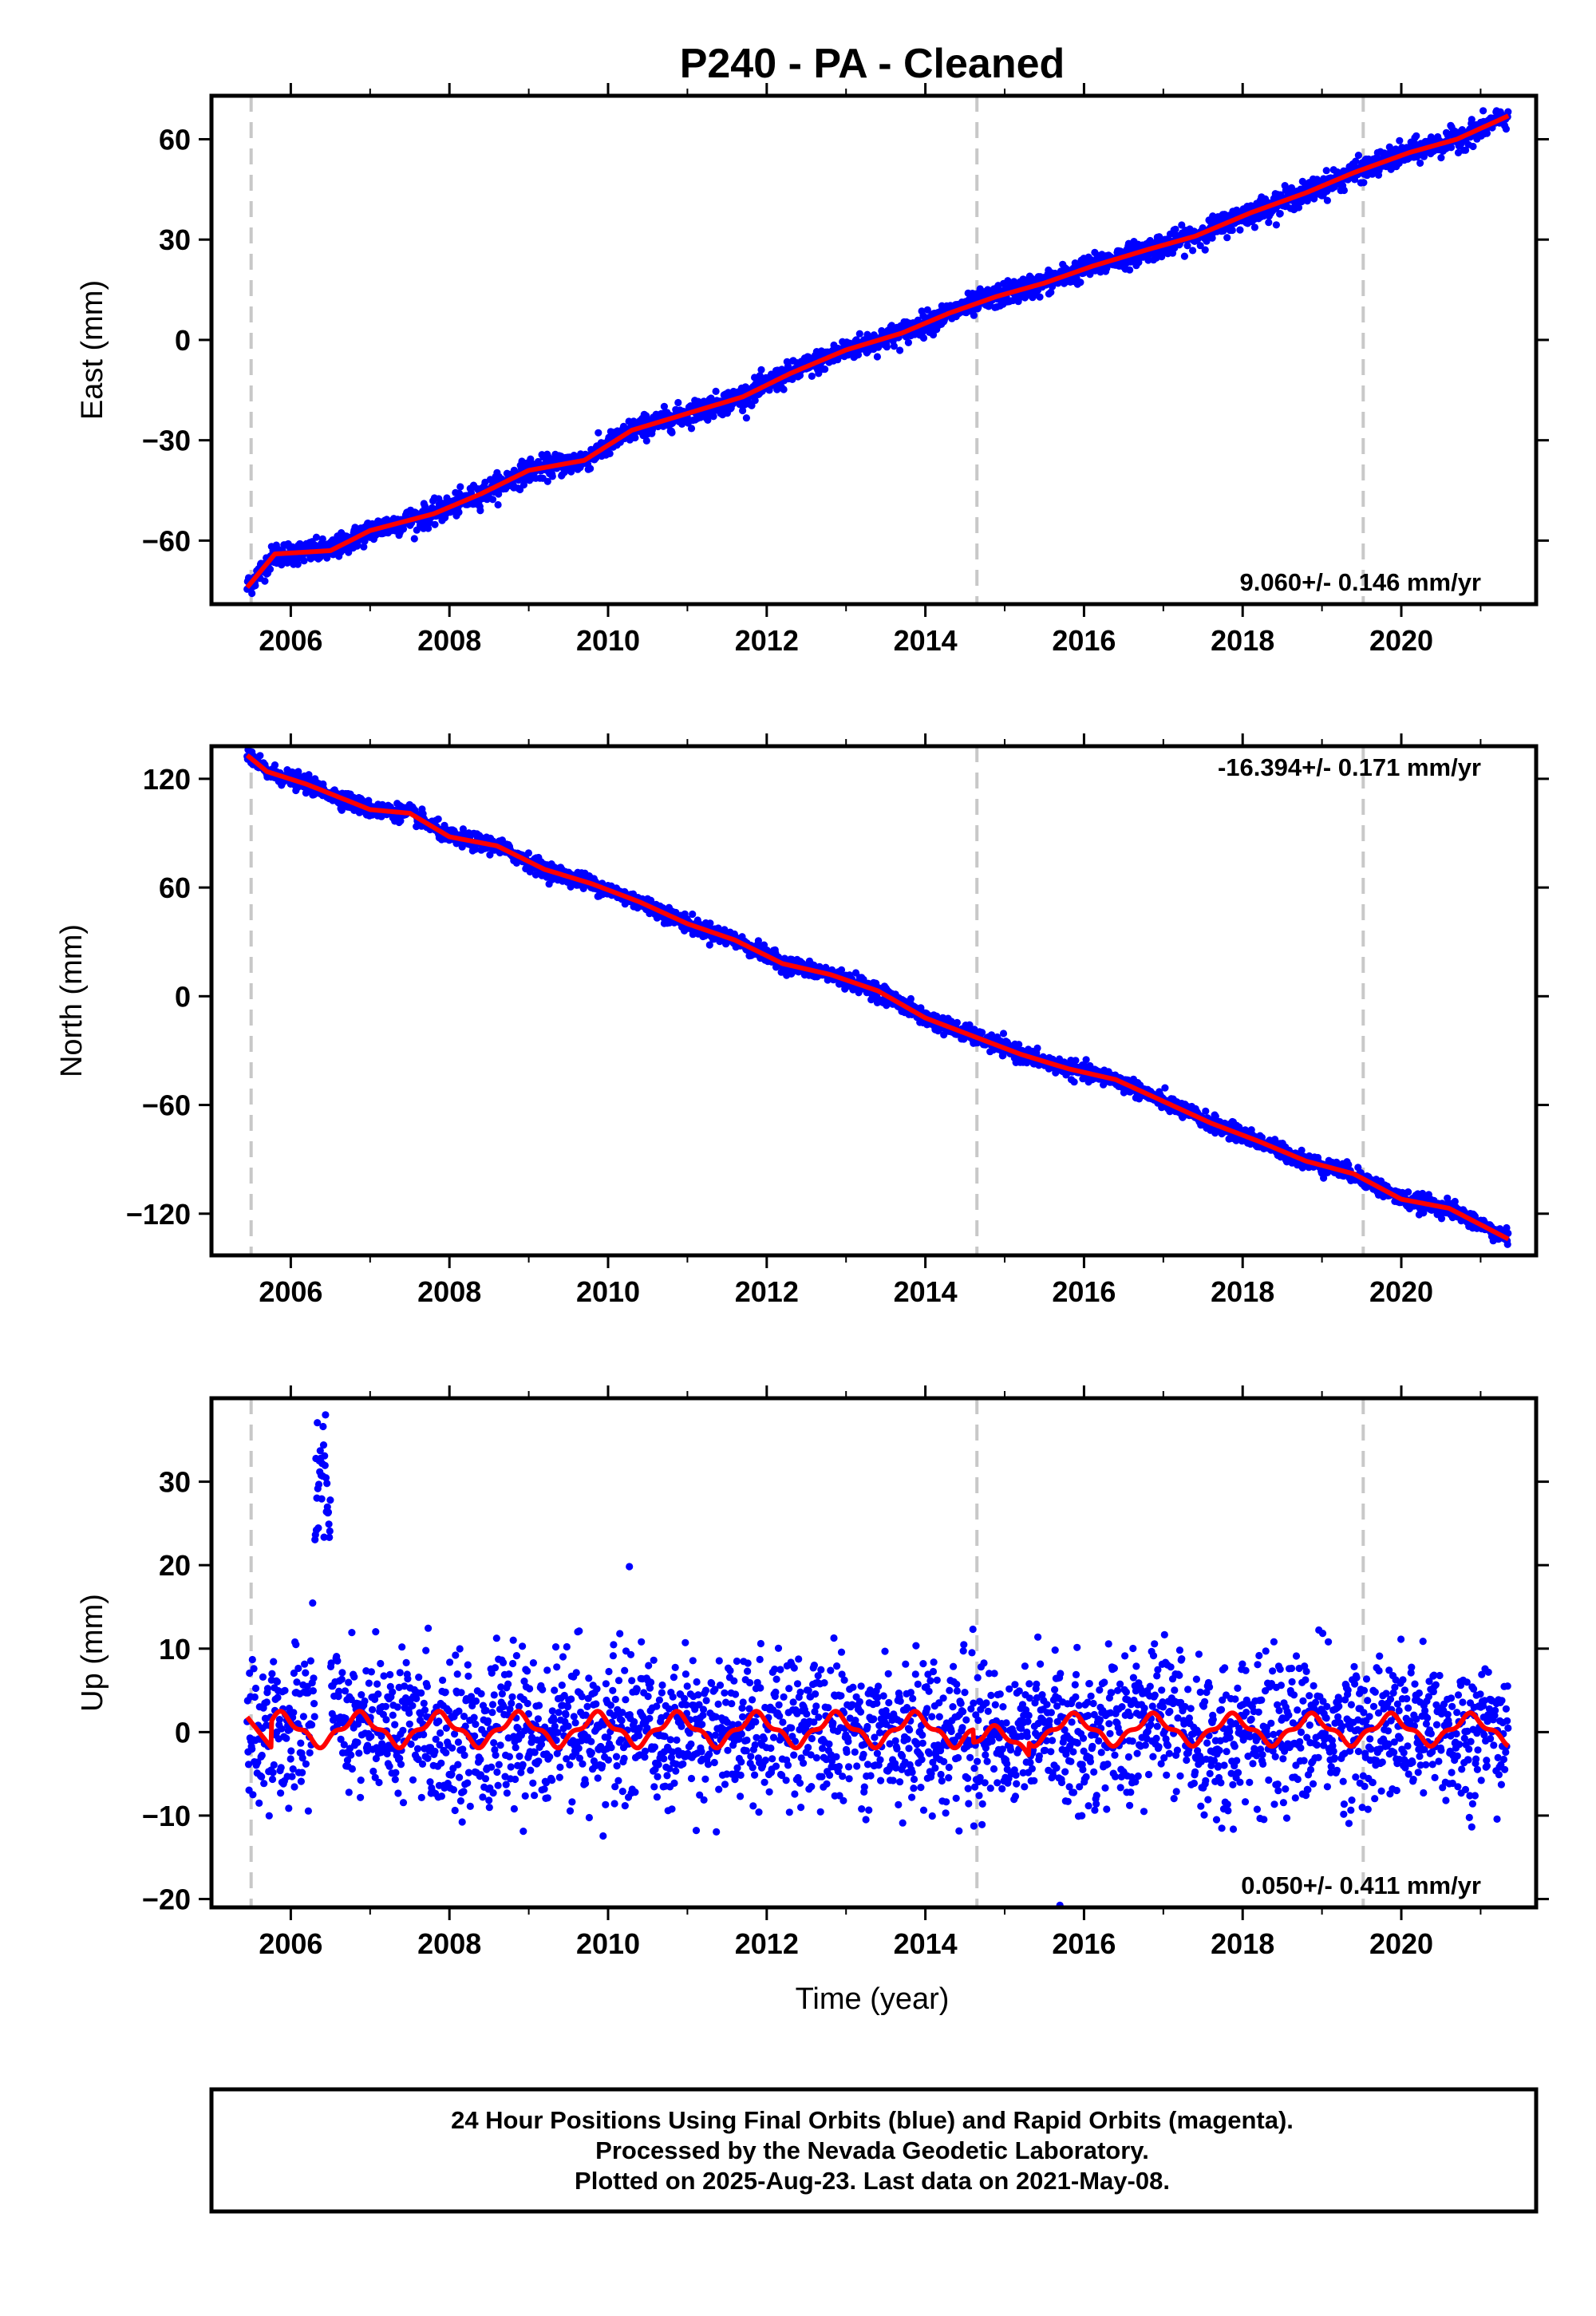 This screenshot has height=2316, width=1596. I want to click on x-tick-label: 2018, so click(1242, 640).